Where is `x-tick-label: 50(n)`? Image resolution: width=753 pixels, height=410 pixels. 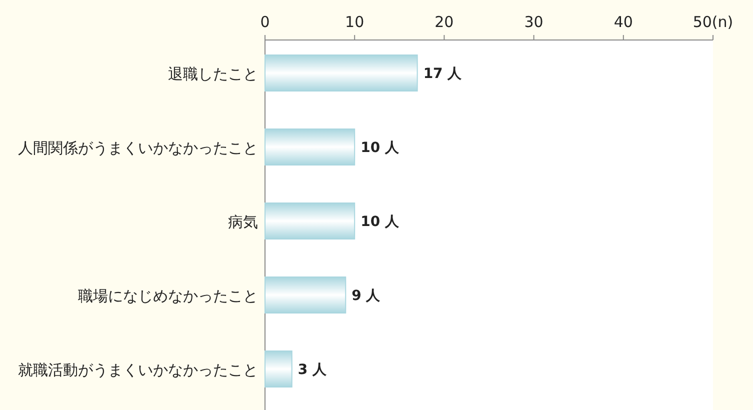 x-tick-label: 50(n) is located at coordinates (713, 22).